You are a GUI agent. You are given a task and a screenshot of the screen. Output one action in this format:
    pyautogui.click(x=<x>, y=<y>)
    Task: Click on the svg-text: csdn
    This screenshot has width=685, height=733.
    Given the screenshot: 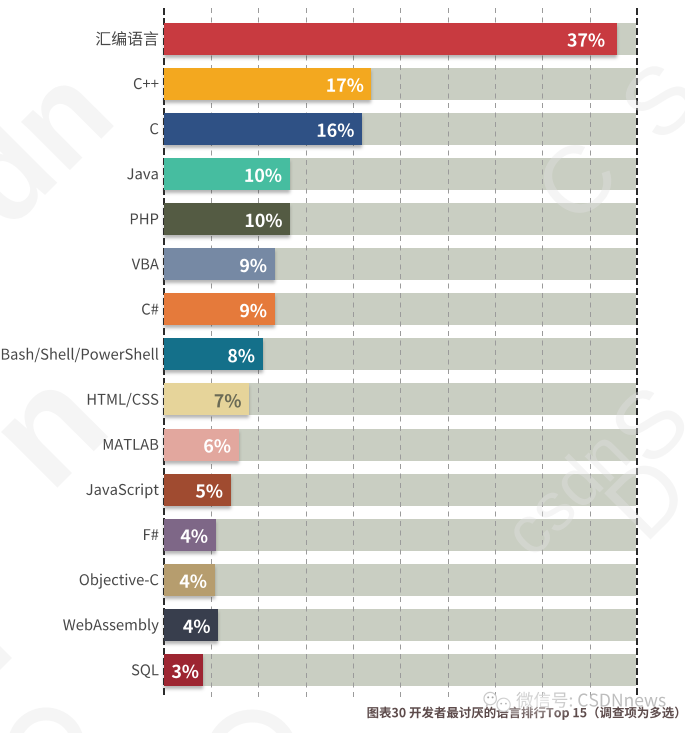 What is the action you would take?
    pyautogui.click(x=69, y=196)
    